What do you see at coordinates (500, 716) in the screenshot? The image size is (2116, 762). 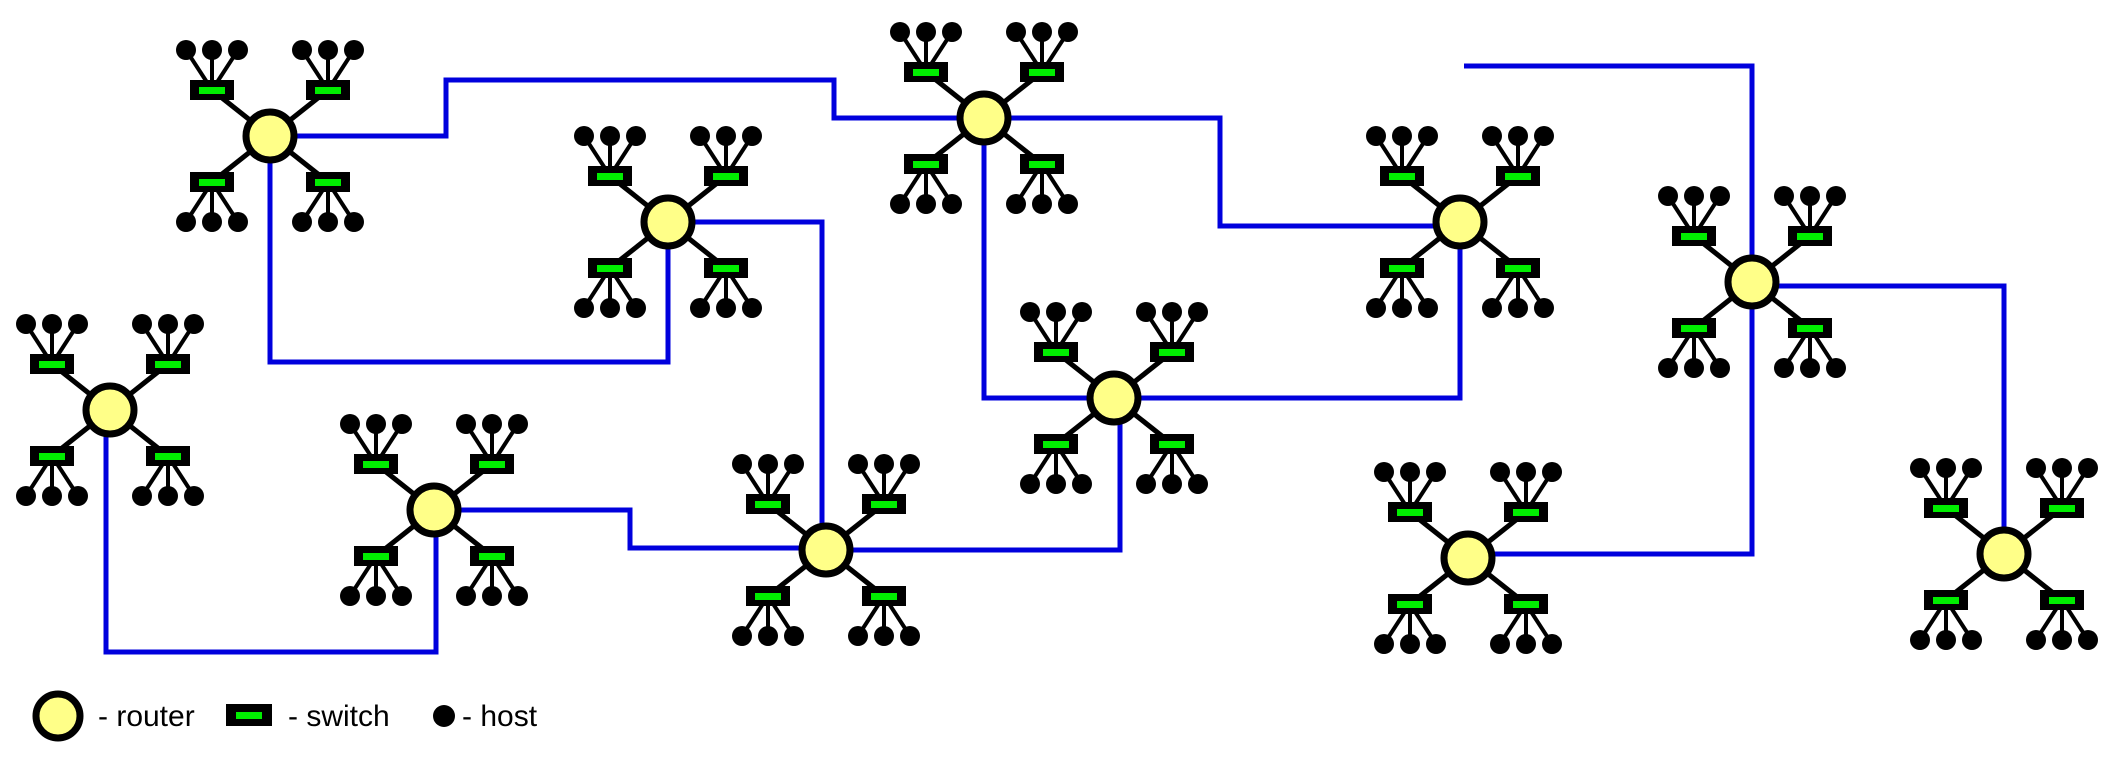 I see `legend-host-label: - host` at bounding box center [500, 716].